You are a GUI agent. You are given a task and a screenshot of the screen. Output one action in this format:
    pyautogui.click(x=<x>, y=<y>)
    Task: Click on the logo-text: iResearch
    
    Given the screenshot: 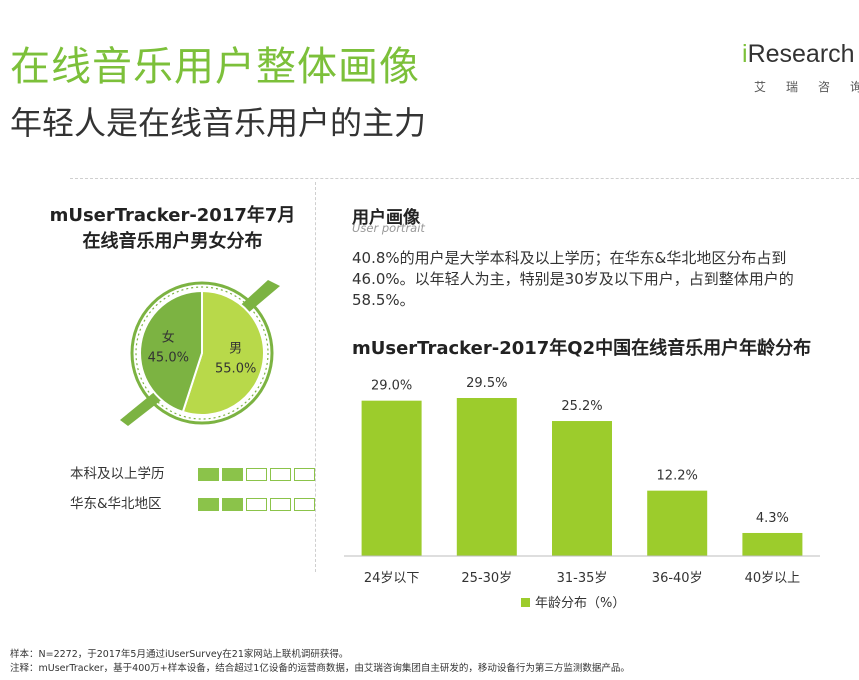 What is the action you would take?
    pyautogui.click(x=798, y=54)
    